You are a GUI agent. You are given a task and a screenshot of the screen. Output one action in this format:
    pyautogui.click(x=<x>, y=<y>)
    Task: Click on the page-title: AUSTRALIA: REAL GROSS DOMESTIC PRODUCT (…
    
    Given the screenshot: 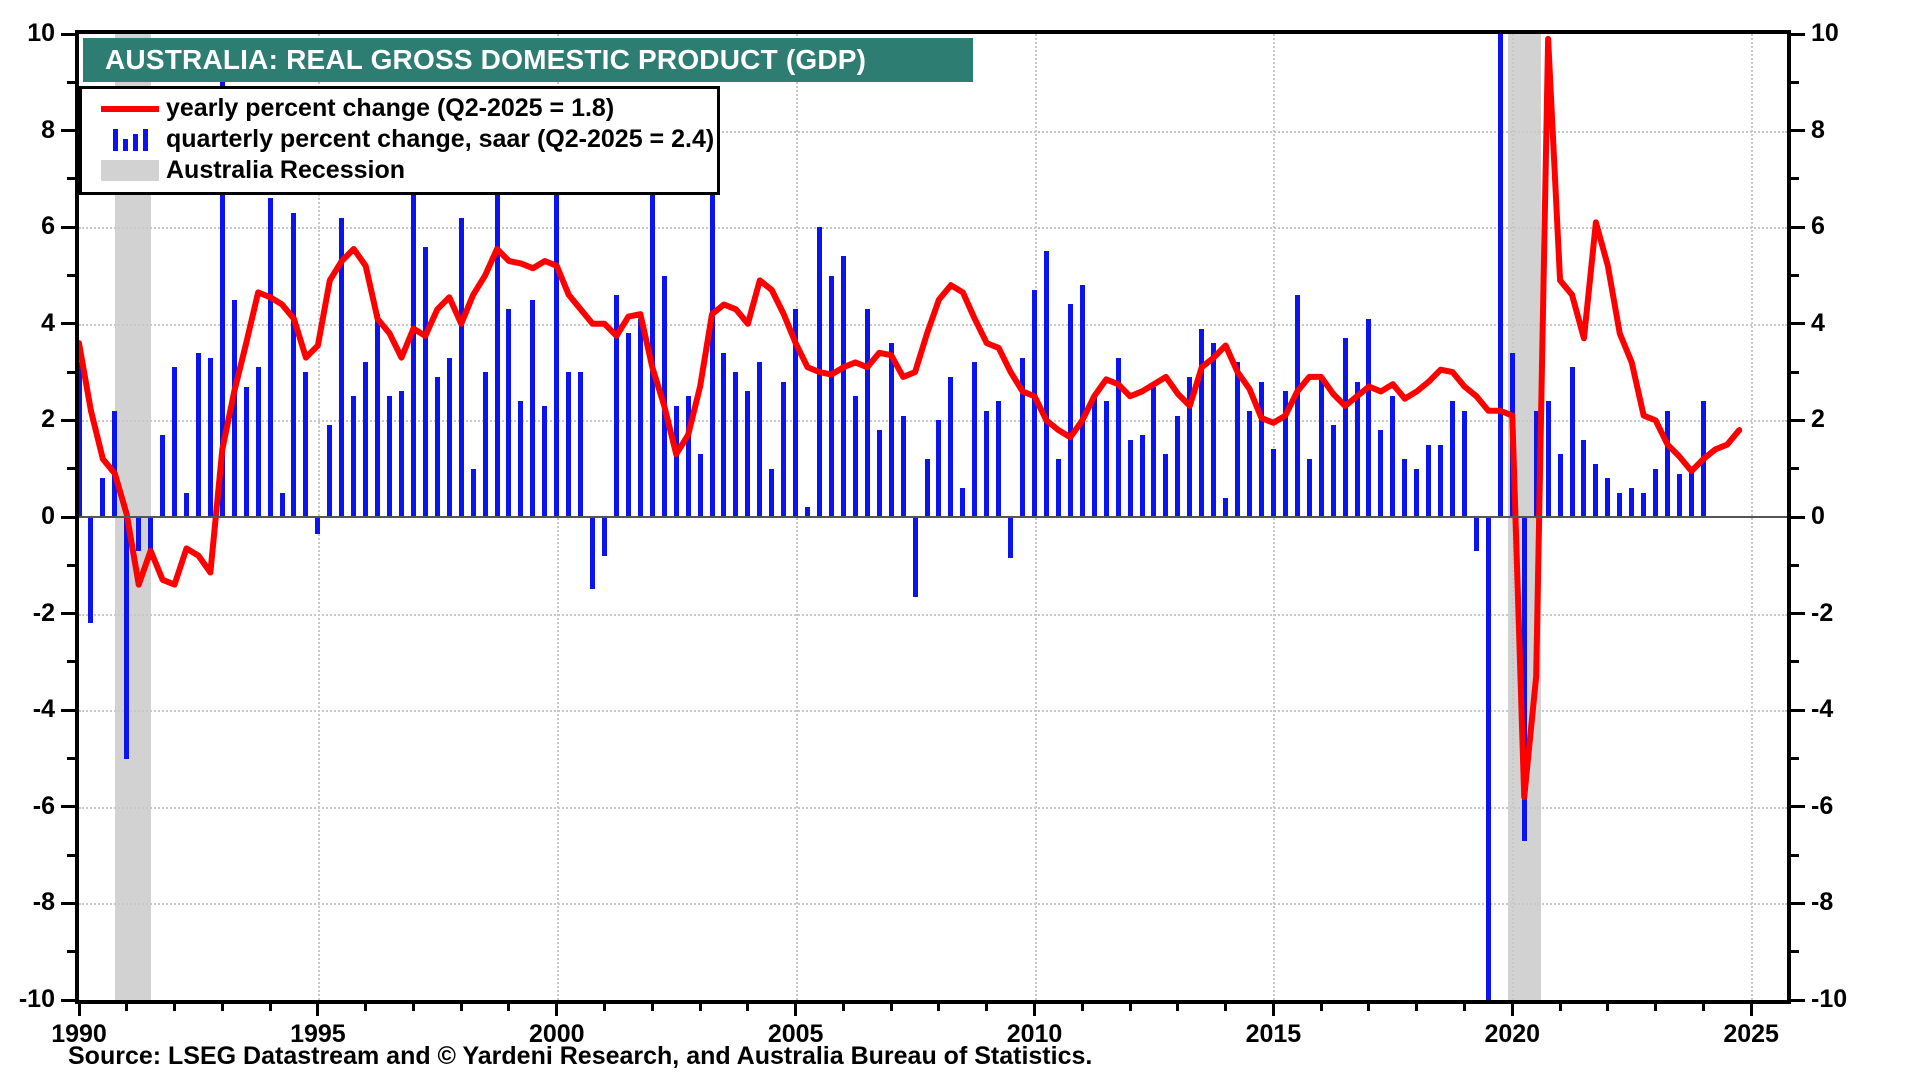 What is the action you would take?
    pyautogui.click(x=486, y=59)
    